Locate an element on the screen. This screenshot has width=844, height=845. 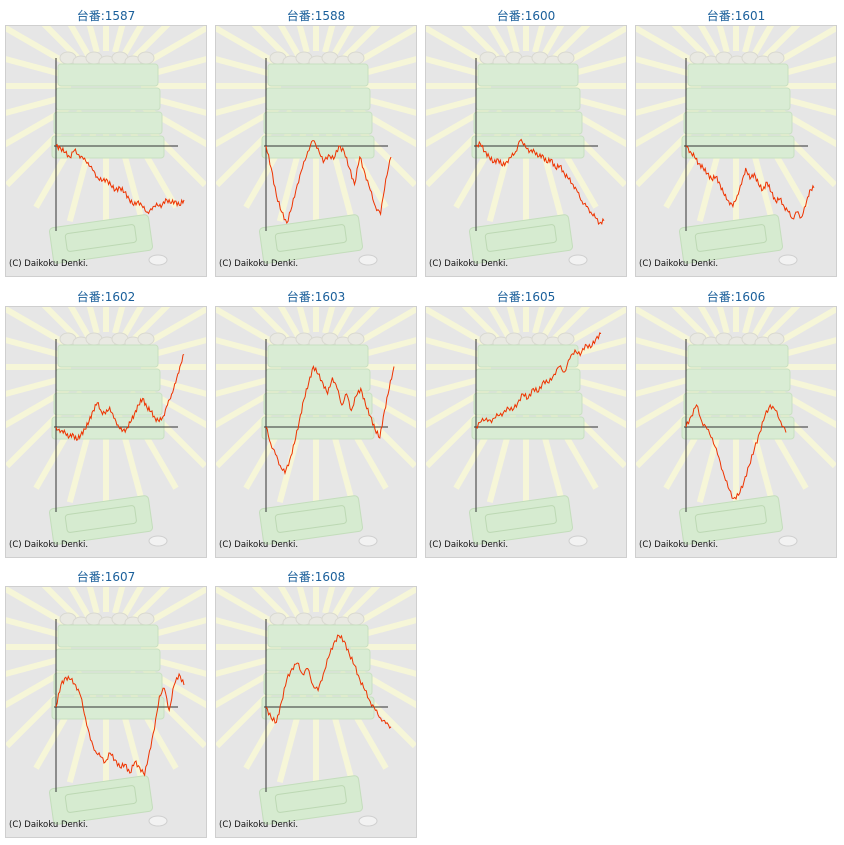
machine-number-link: 台番:1600 is located at coordinates (526, 16).